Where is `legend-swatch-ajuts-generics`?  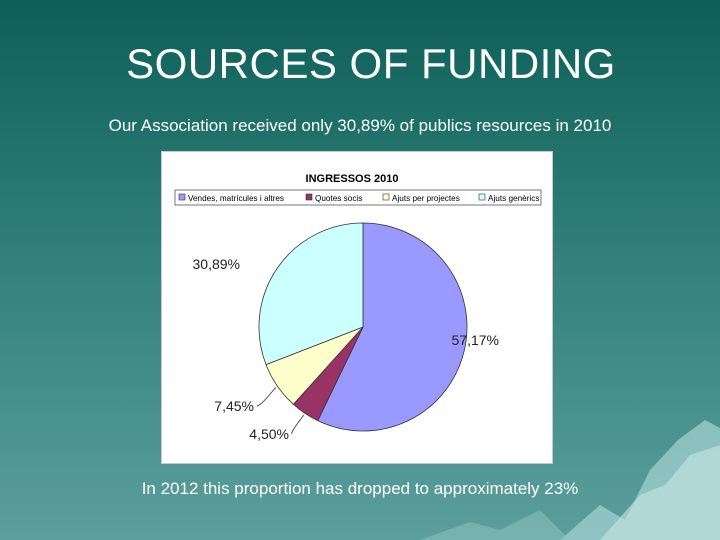 legend-swatch-ajuts-generics is located at coordinates (482, 197).